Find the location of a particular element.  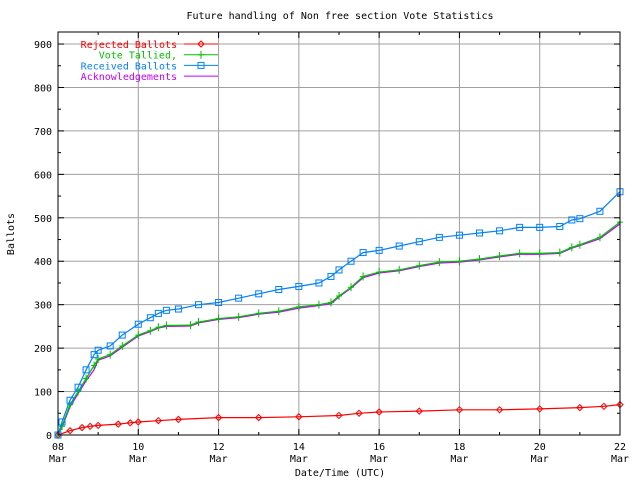

series-line is located at coordinates (339, 420).